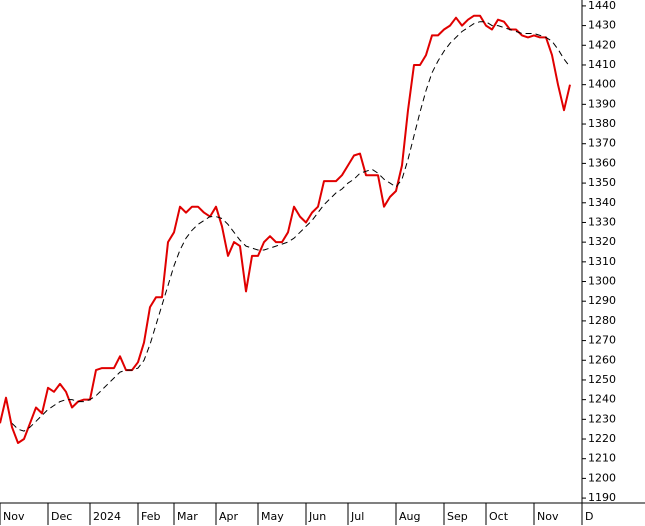 Image resolution: width=645 pixels, height=526 pixels. What do you see at coordinates (602, 281) in the screenshot?
I see `y-tick-label: 1300` at bounding box center [602, 281].